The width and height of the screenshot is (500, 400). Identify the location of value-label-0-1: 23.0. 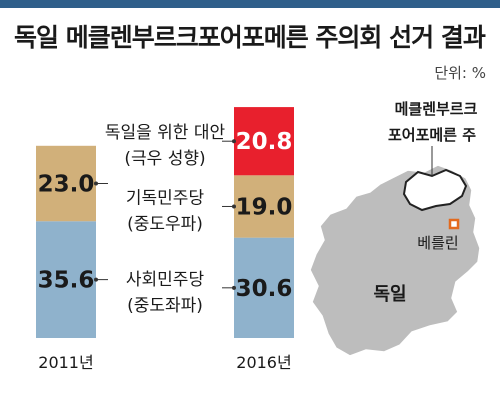
(66, 185).